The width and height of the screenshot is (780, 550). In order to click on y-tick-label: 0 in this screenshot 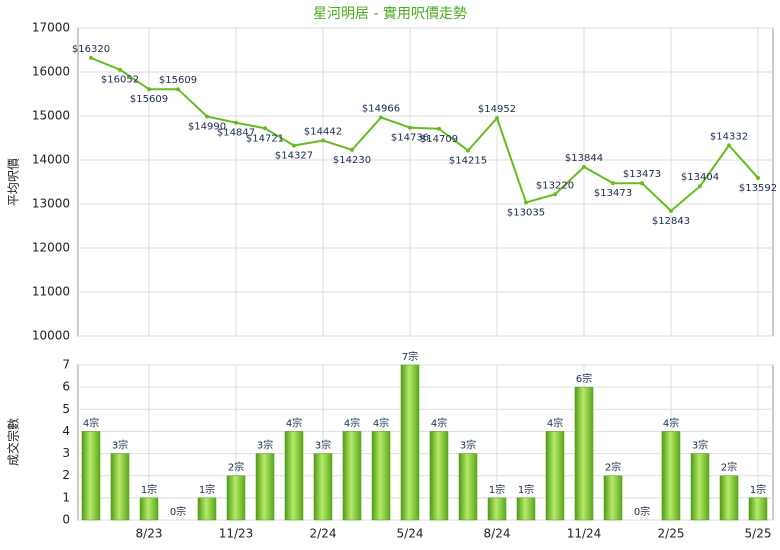, I will do `click(66, 520)`.